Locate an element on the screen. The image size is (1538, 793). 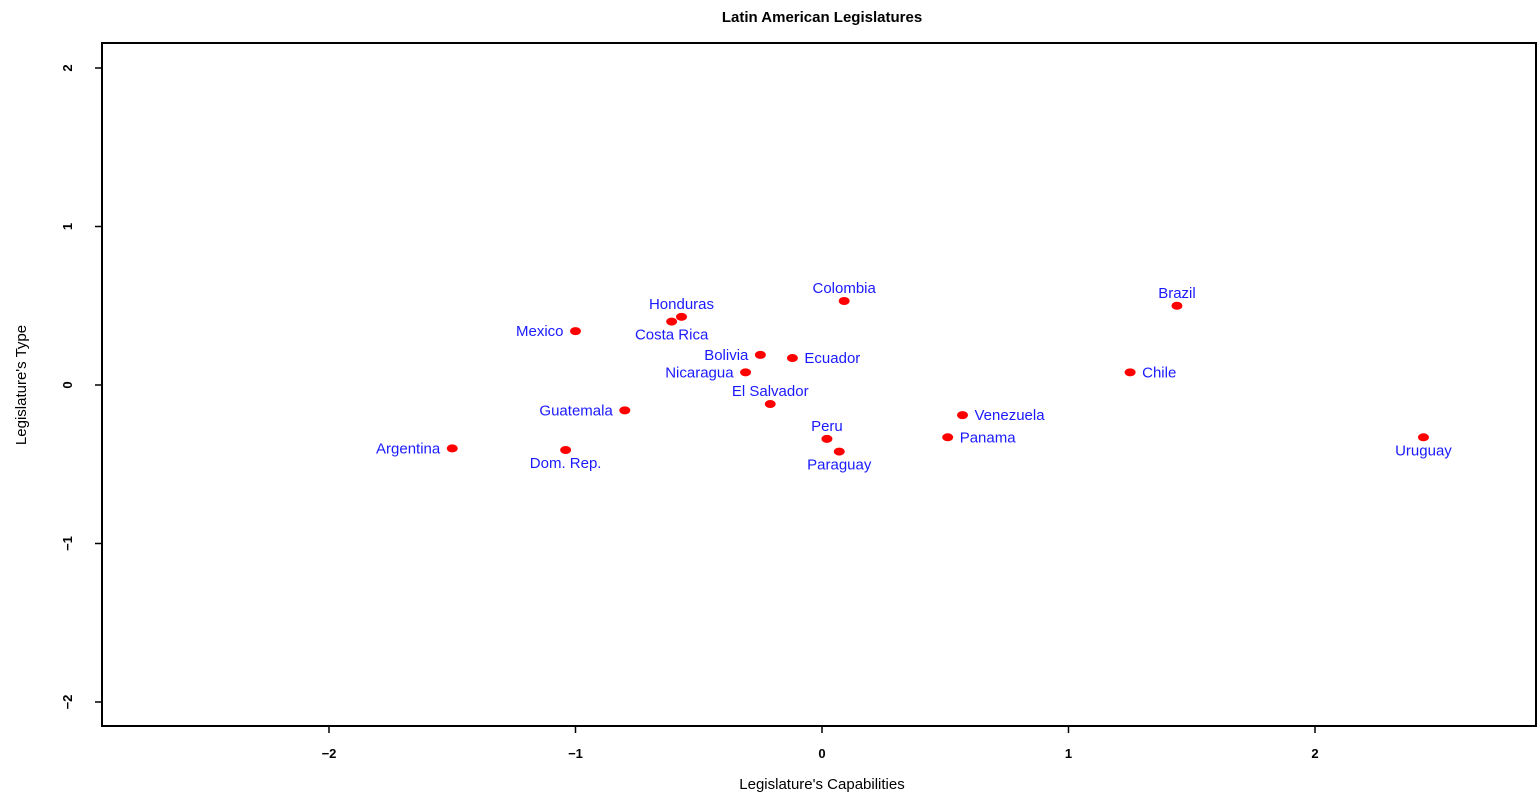
y-axis-label: Legislature's Type is located at coordinates (21, 385).